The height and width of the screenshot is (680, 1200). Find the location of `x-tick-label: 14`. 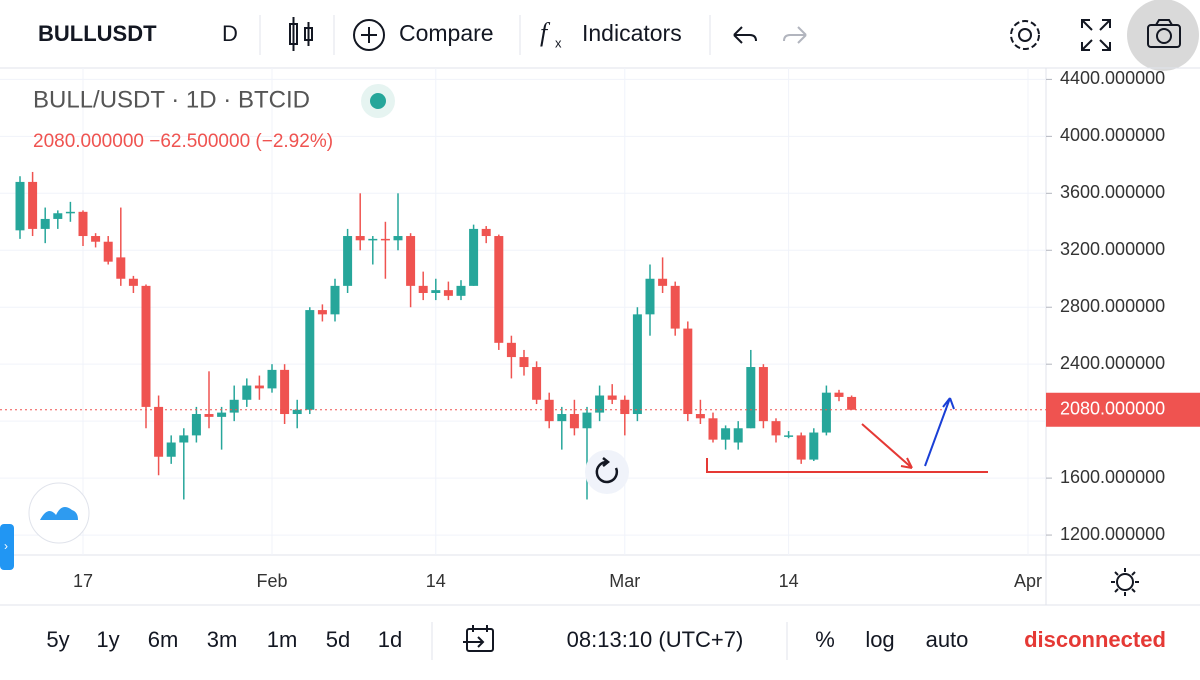

x-tick-label: 14 is located at coordinates (436, 581).